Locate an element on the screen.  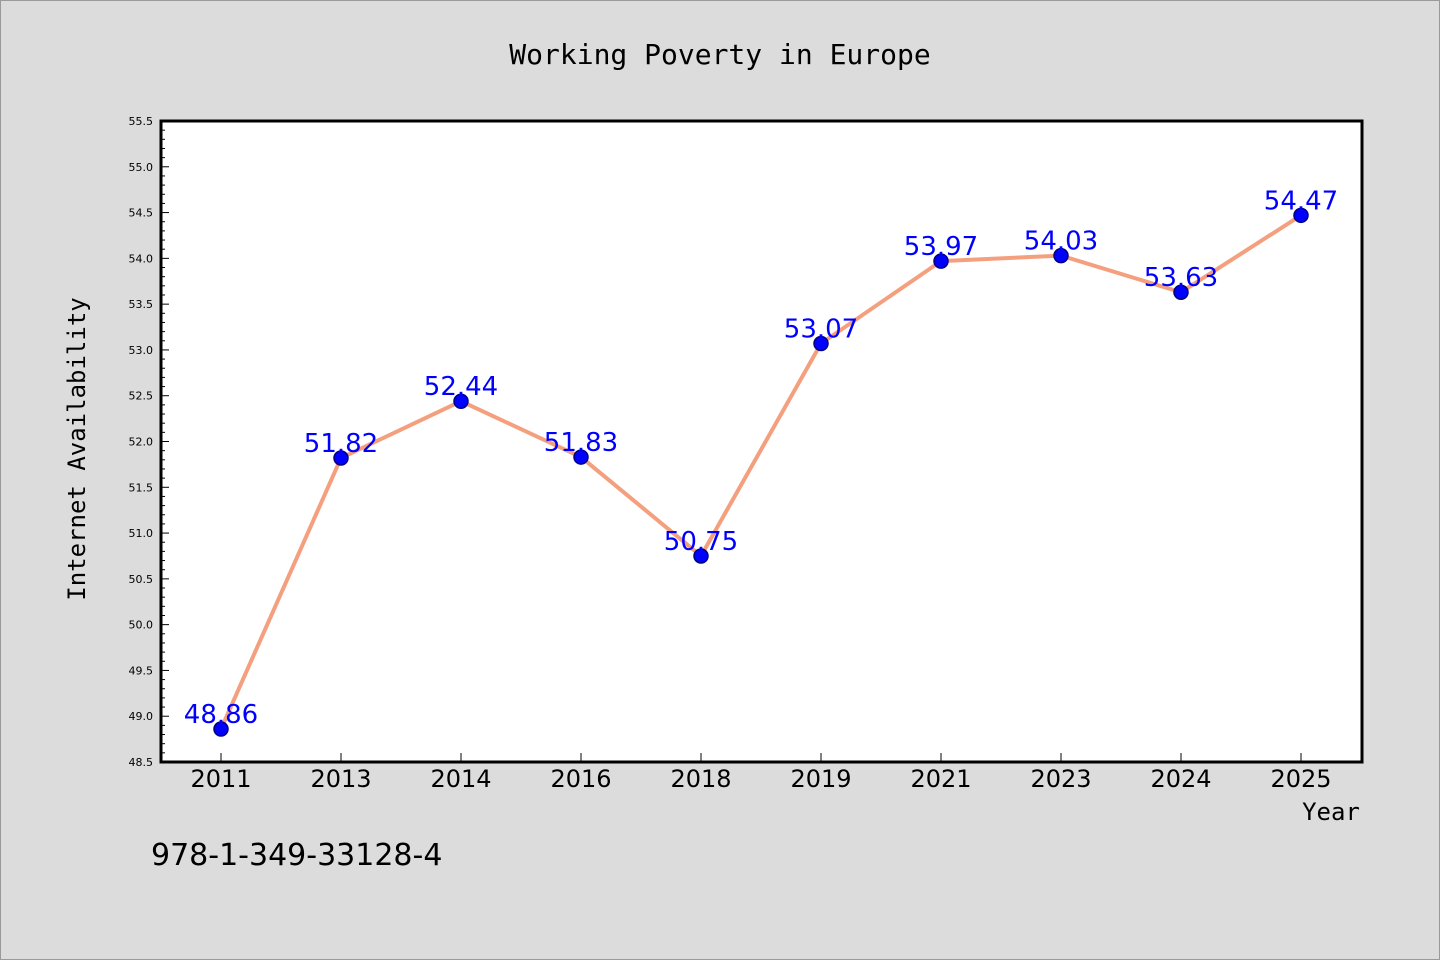
data-label: 51.83 is located at coordinates (581, 443).